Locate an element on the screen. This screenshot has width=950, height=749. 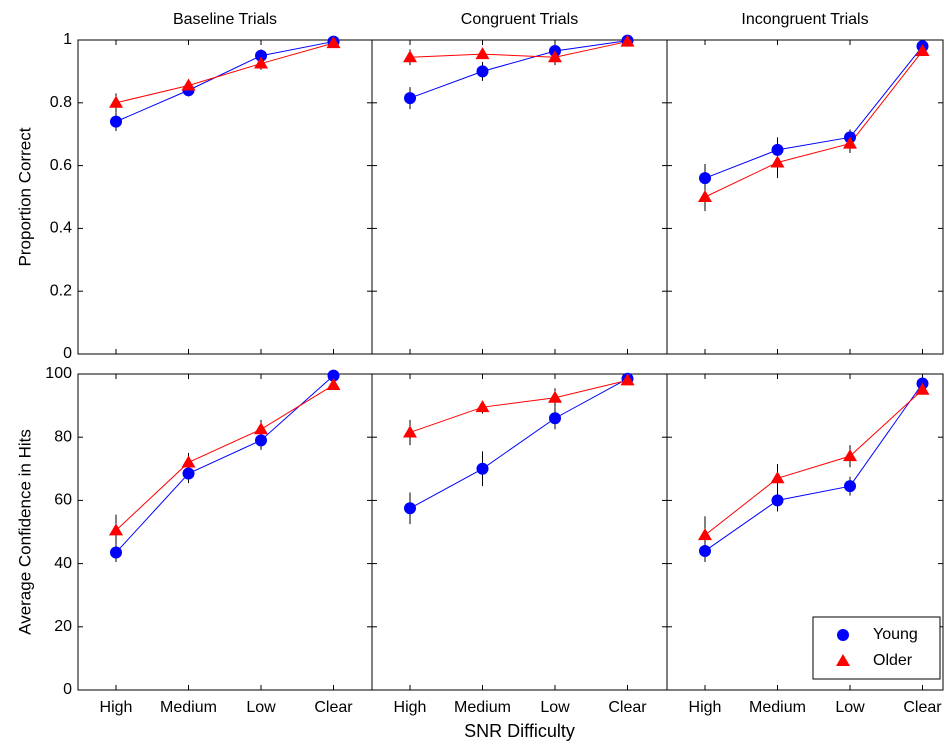
y-tick-label: 0.6 is located at coordinates (61, 165).